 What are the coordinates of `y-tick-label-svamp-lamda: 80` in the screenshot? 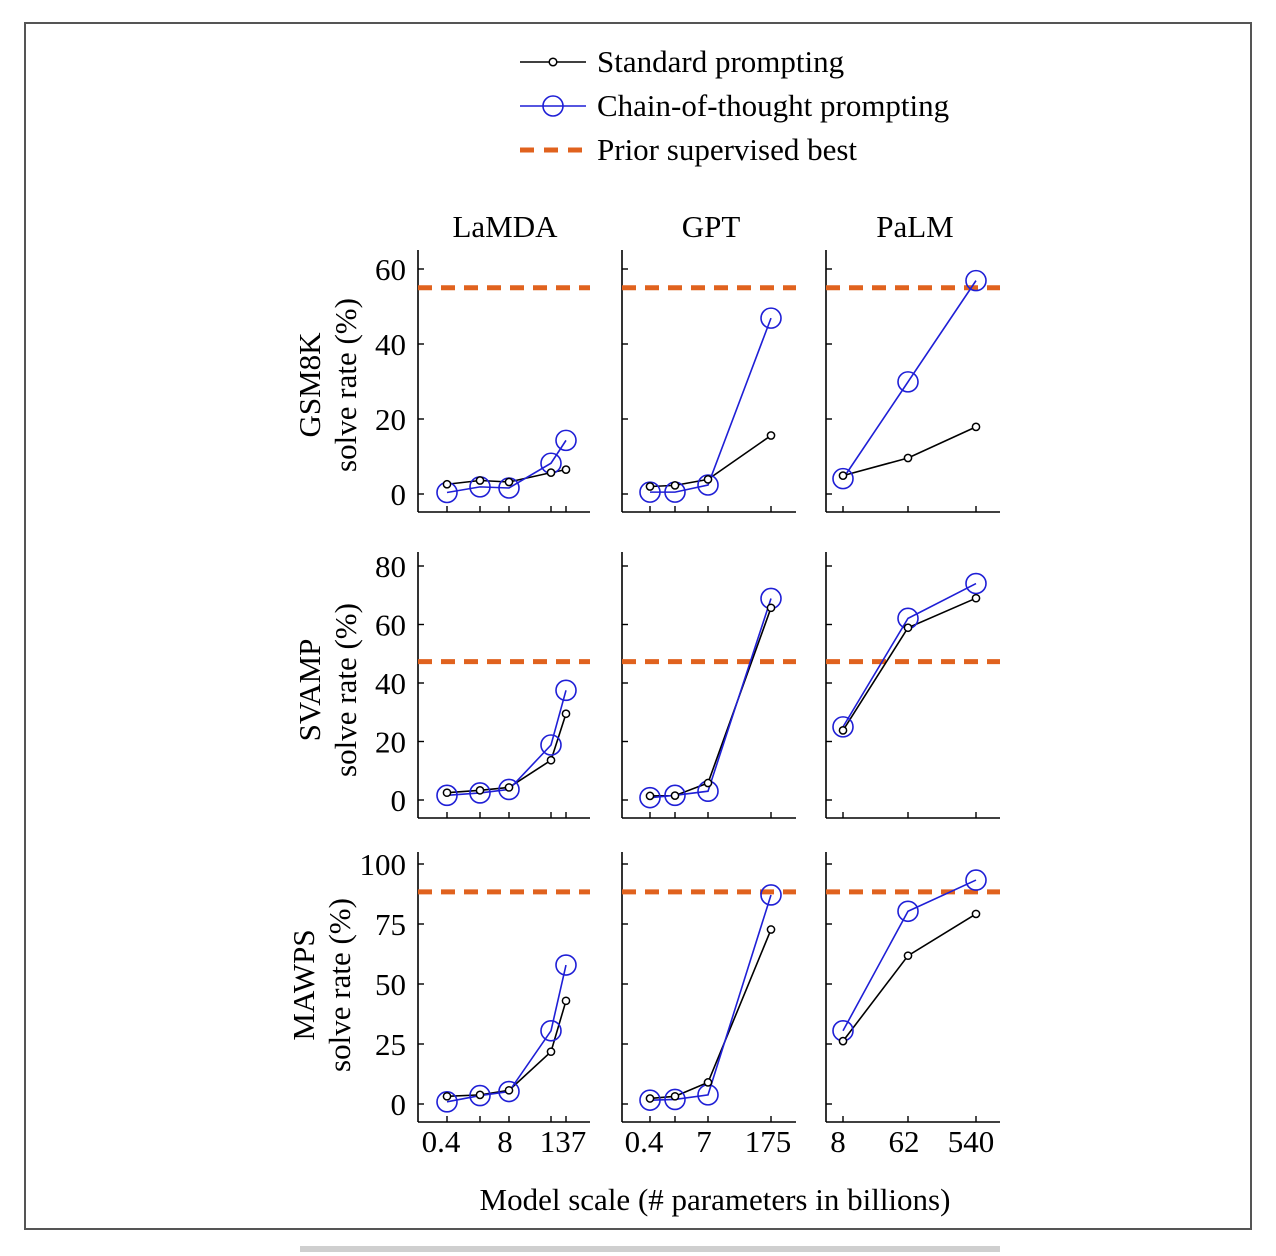 It's located at (390, 566).